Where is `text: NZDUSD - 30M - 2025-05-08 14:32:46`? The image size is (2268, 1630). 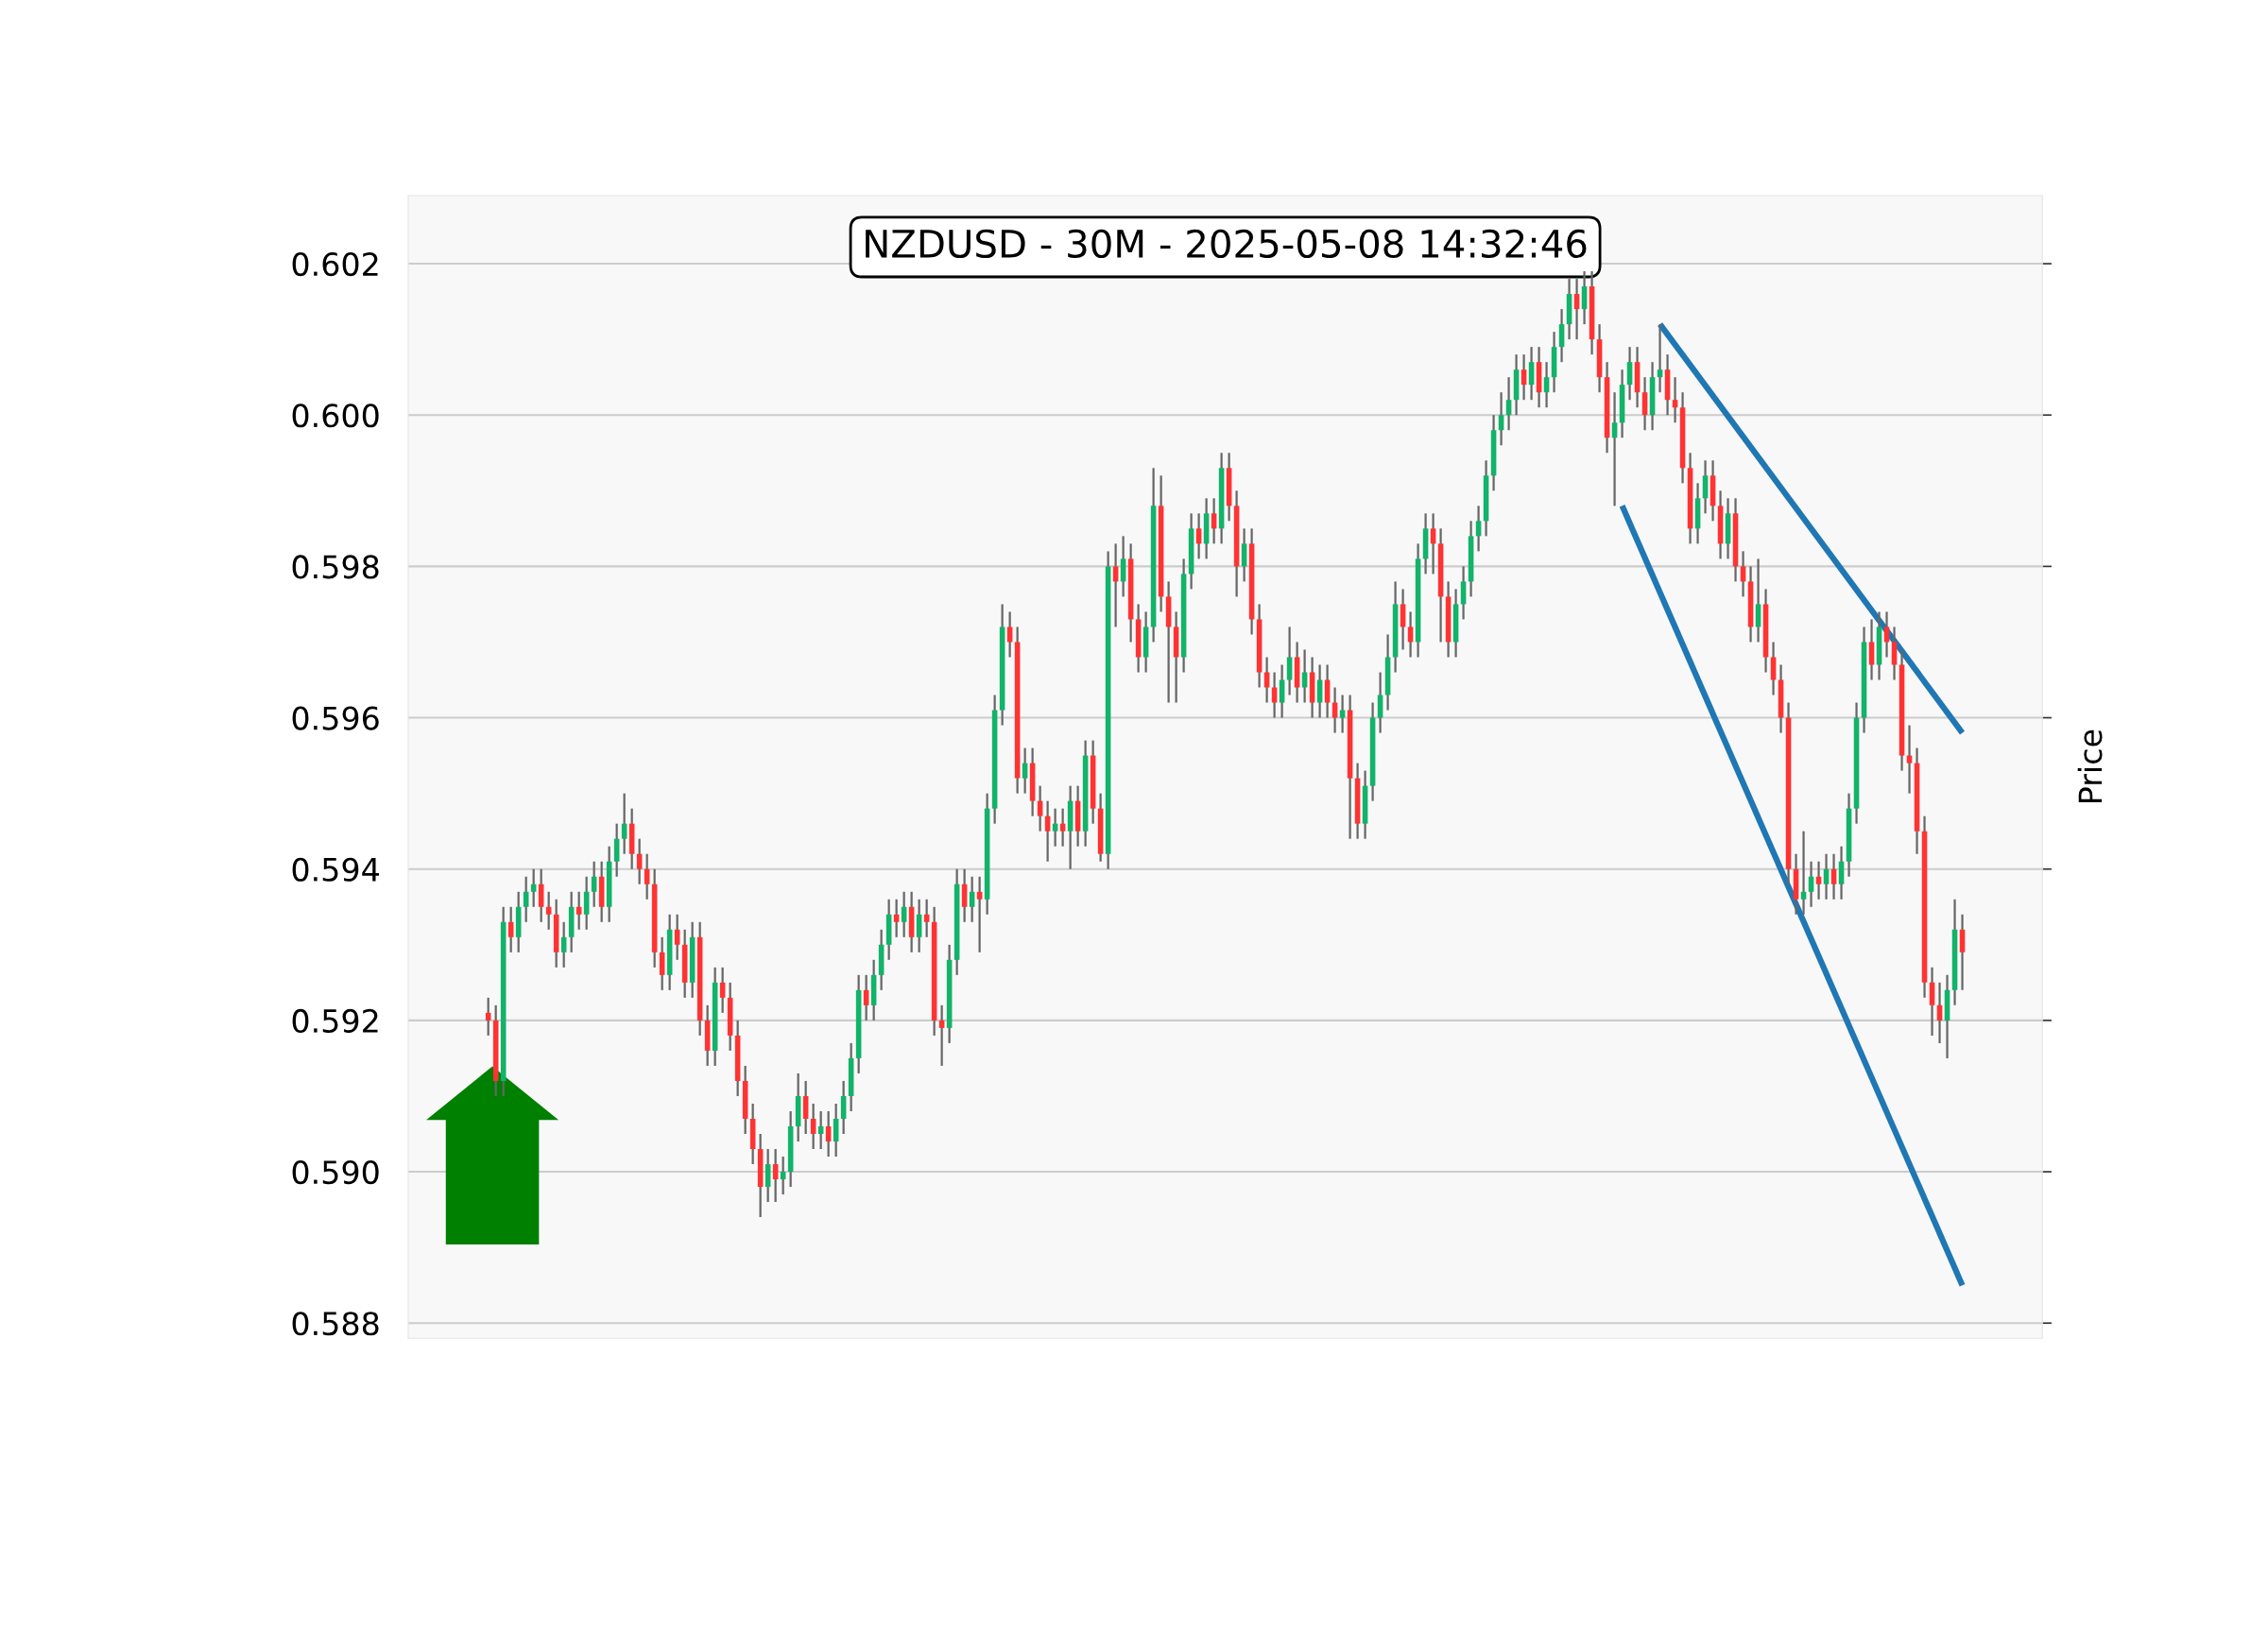 text: NZDUSD - 30M - 2025-05-08 14:32:46 is located at coordinates (1226, 244).